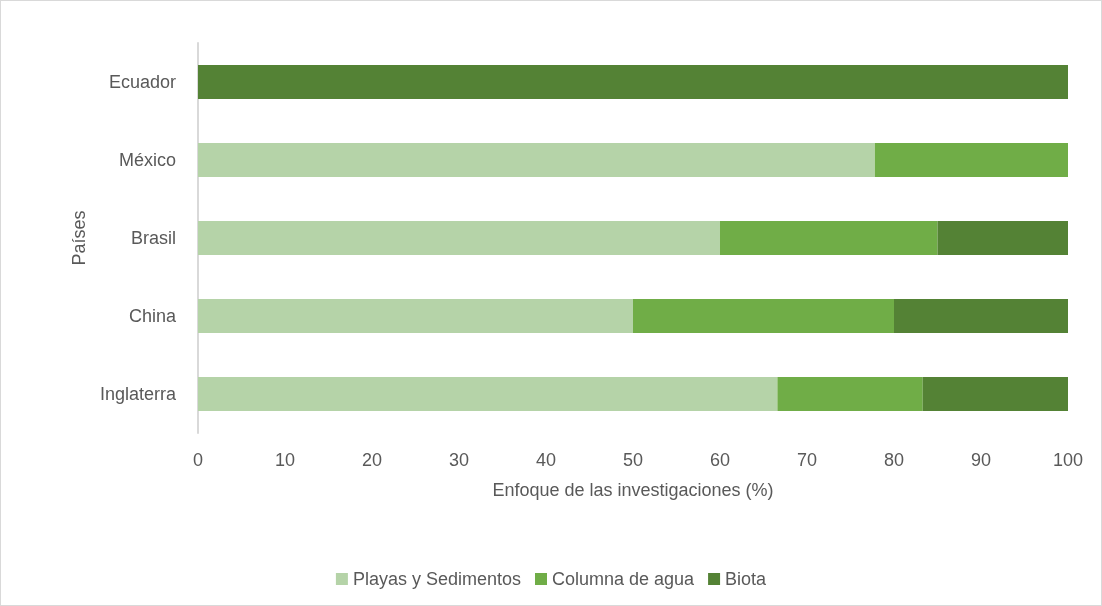  What do you see at coordinates (138, 394) in the screenshot?
I see `y-tick-label: Inglaterra` at bounding box center [138, 394].